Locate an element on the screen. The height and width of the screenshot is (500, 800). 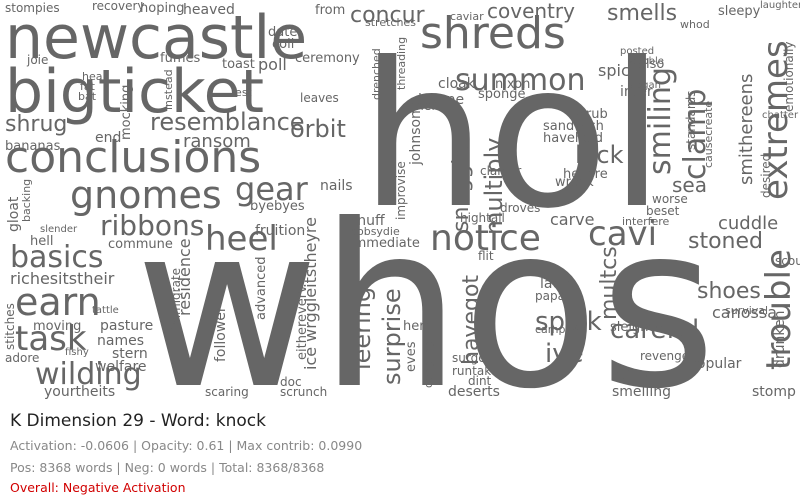
word-bobsydie: bobsydie is located at coordinates (375, 231).